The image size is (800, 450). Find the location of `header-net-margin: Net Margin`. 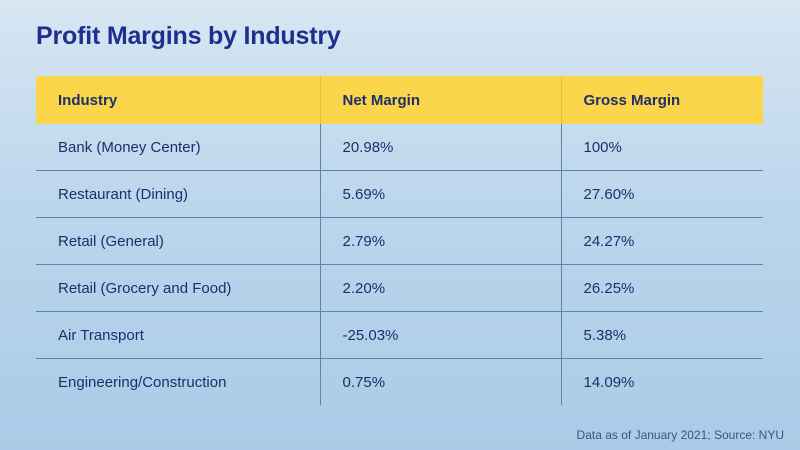

header-net-margin: Net Margin is located at coordinates (440, 100).